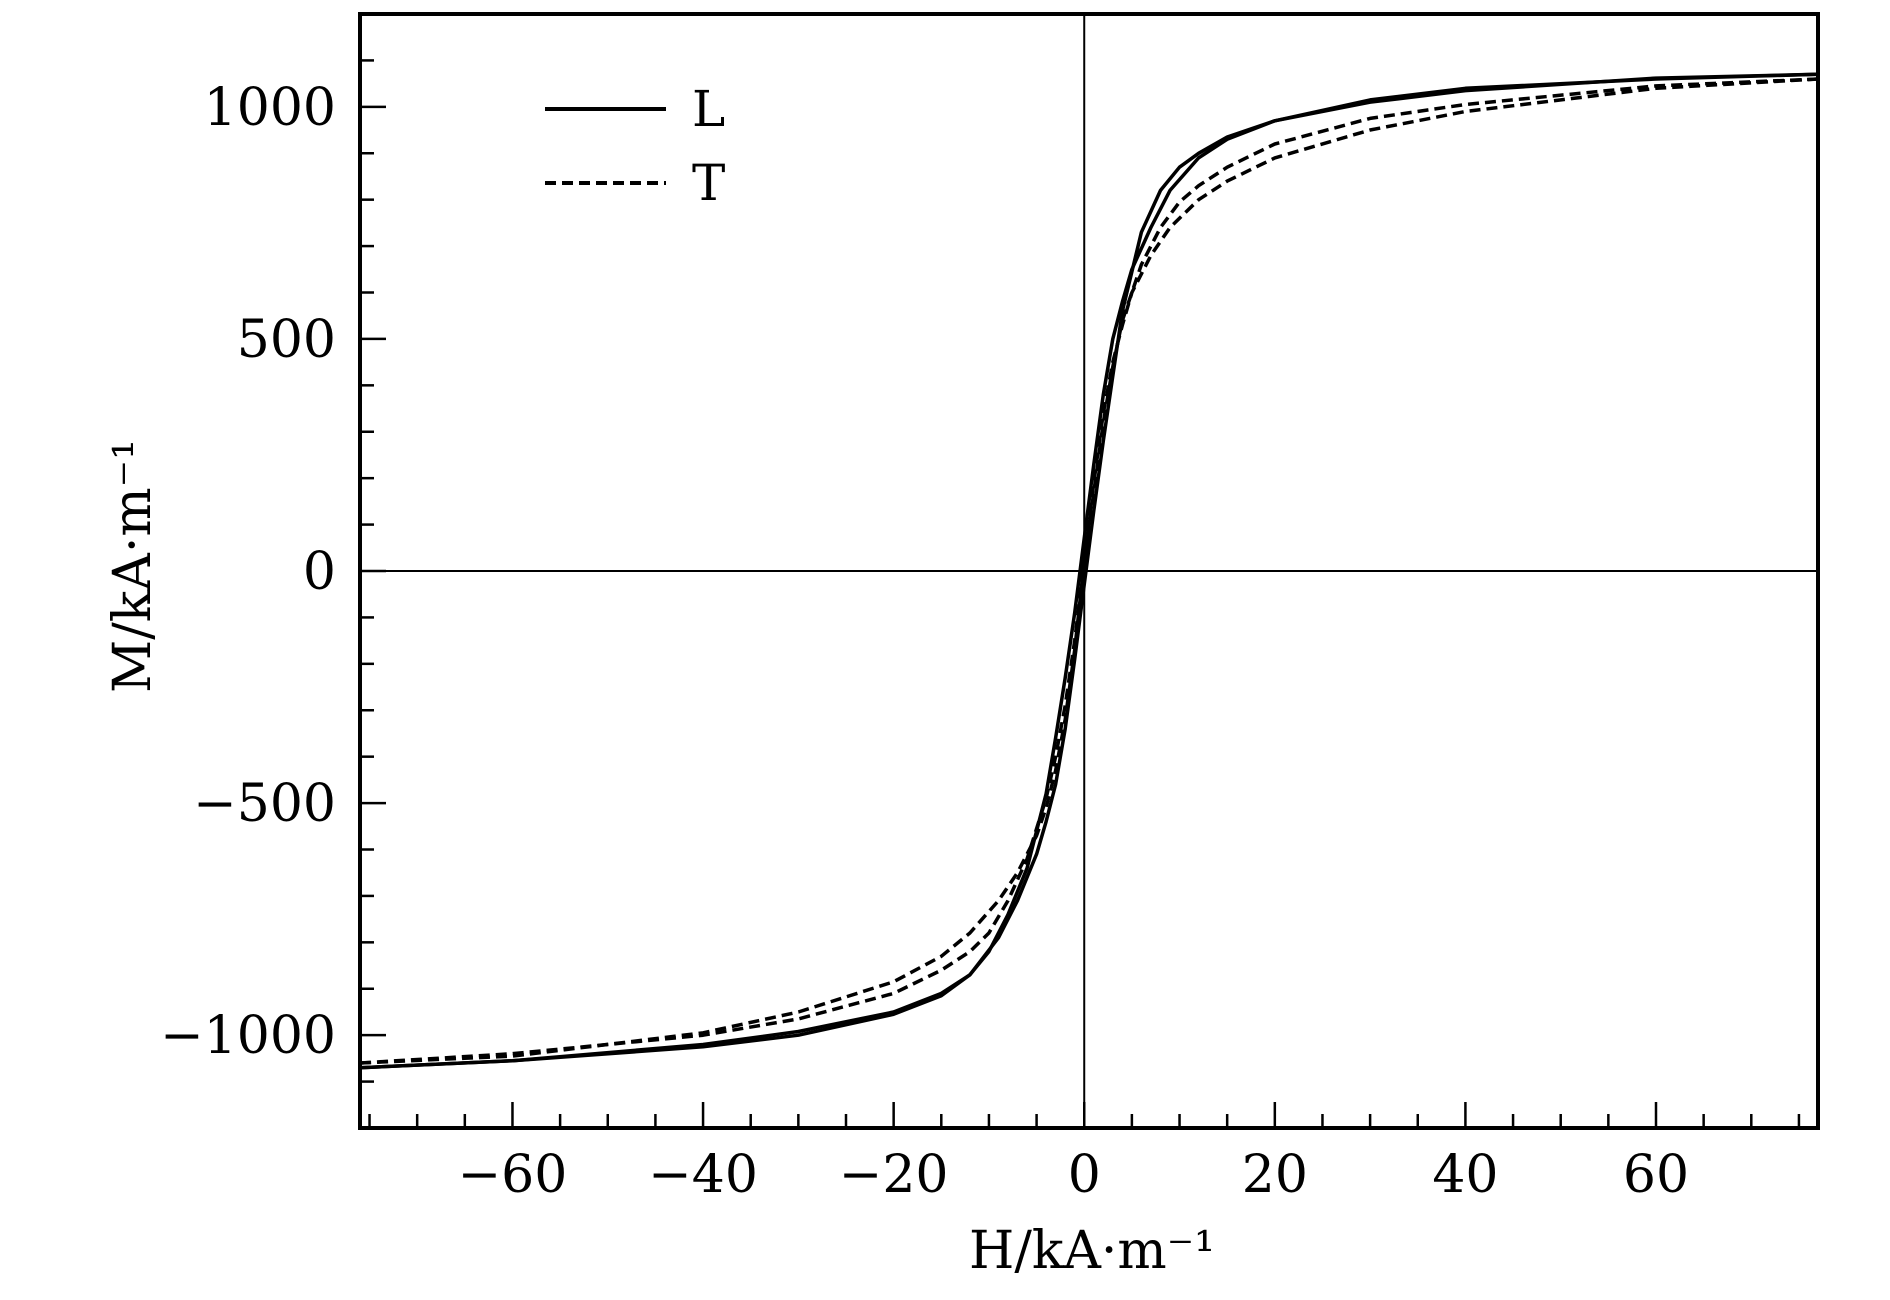 This screenshot has width=1890, height=1300. I want to click on x-tick-label: −20, so click(894, 1175).